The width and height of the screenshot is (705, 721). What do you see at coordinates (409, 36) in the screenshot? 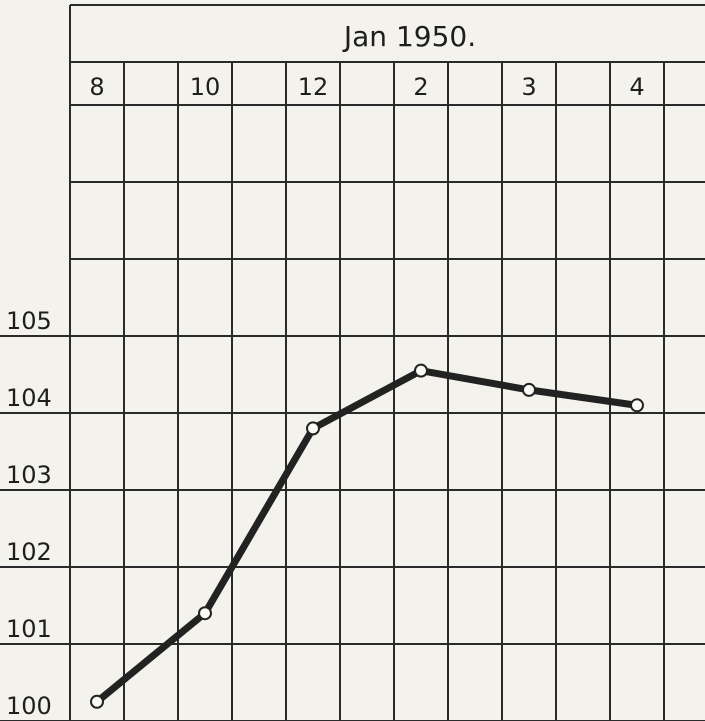
I see `chart-title: Jan 1950.` at bounding box center [409, 36].